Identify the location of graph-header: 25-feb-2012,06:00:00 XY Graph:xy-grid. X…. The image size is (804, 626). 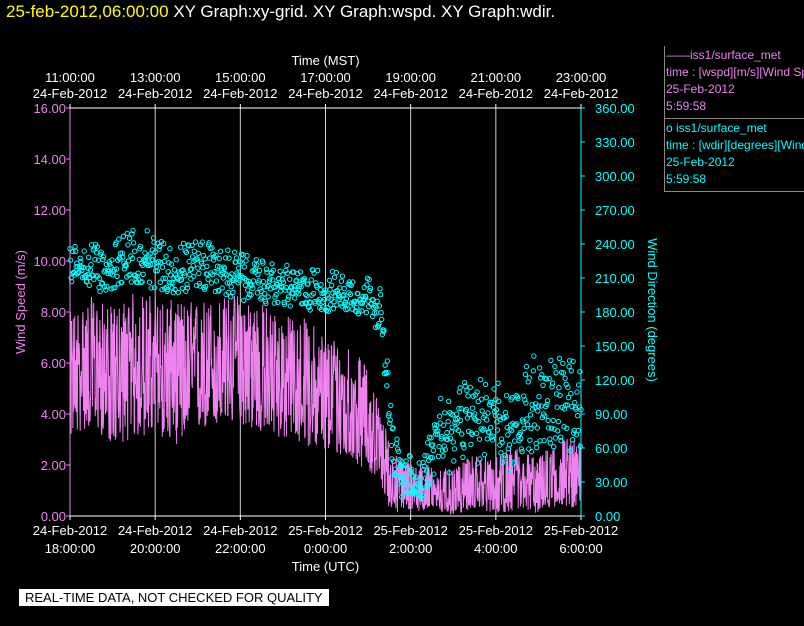
(280, 12).